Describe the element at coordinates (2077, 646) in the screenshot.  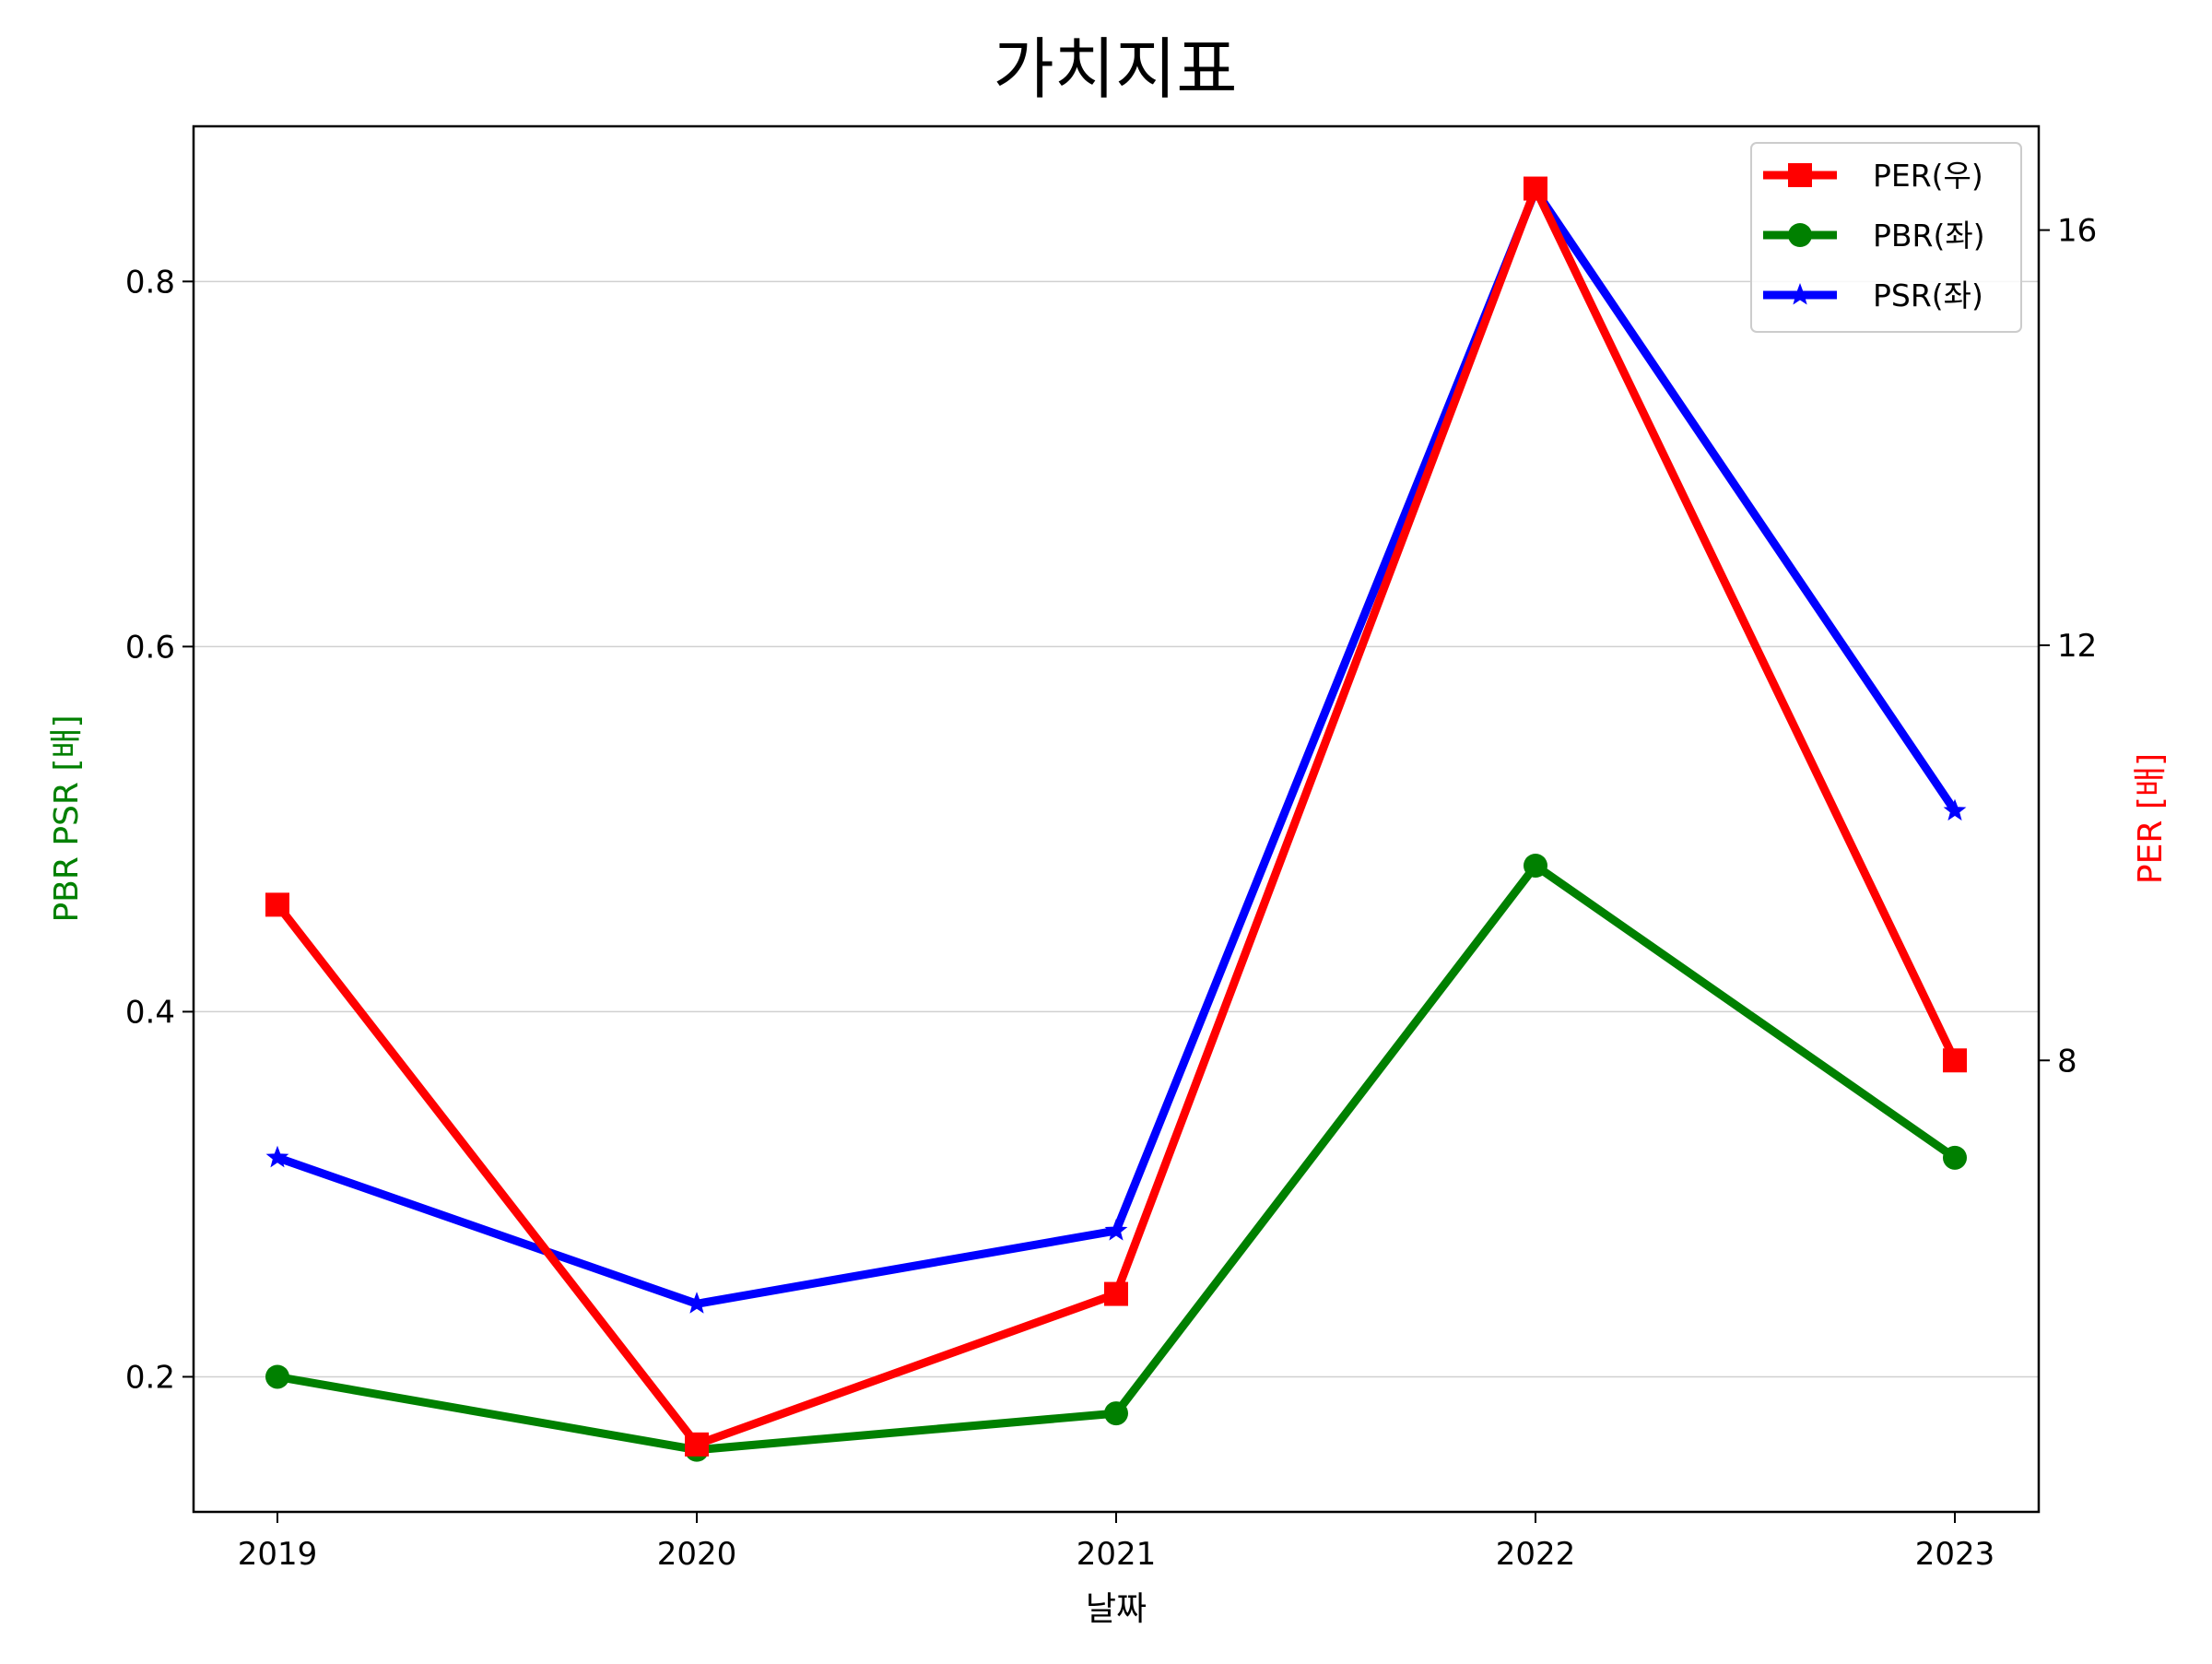
I see `right-y-tick-label: 12` at that location.